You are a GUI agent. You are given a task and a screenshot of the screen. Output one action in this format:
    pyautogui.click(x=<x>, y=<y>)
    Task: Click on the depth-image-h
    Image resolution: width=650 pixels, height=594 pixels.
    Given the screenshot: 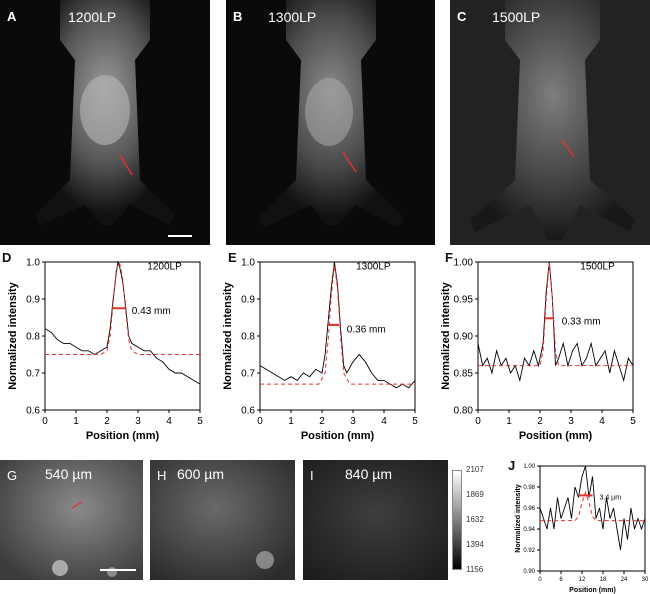 What is the action you would take?
    pyautogui.click(x=222, y=520)
    